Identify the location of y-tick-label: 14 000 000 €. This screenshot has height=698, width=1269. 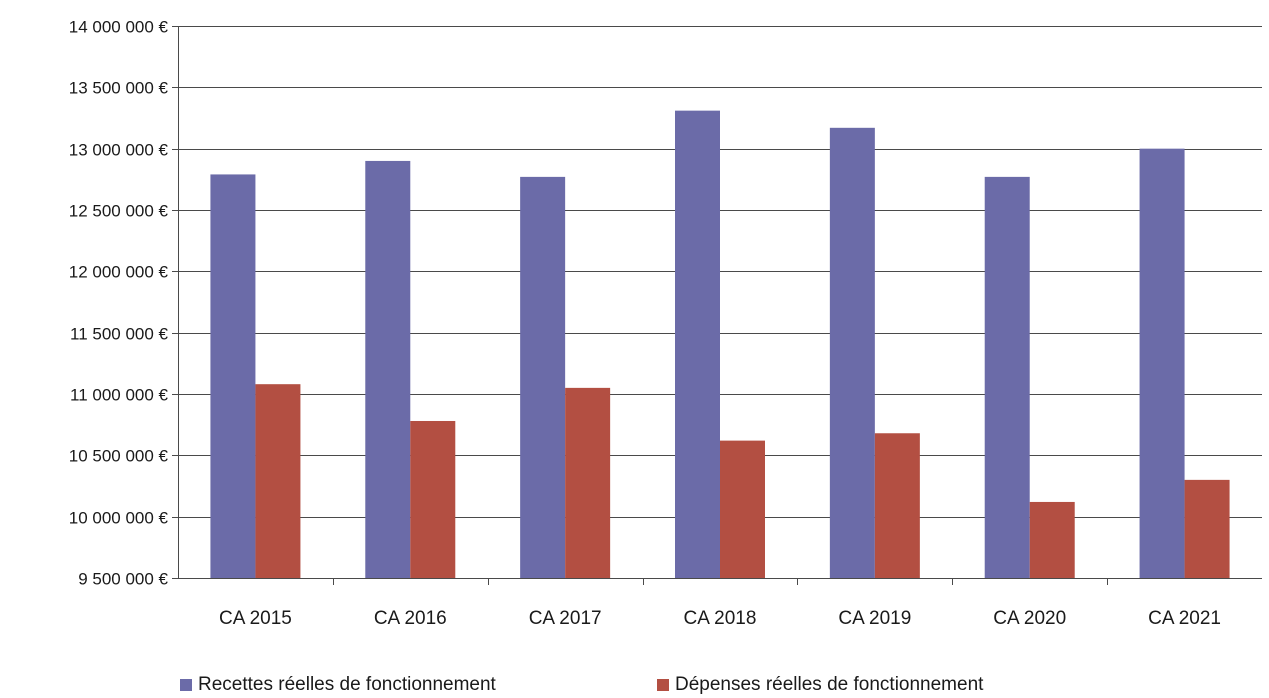
(119, 27).